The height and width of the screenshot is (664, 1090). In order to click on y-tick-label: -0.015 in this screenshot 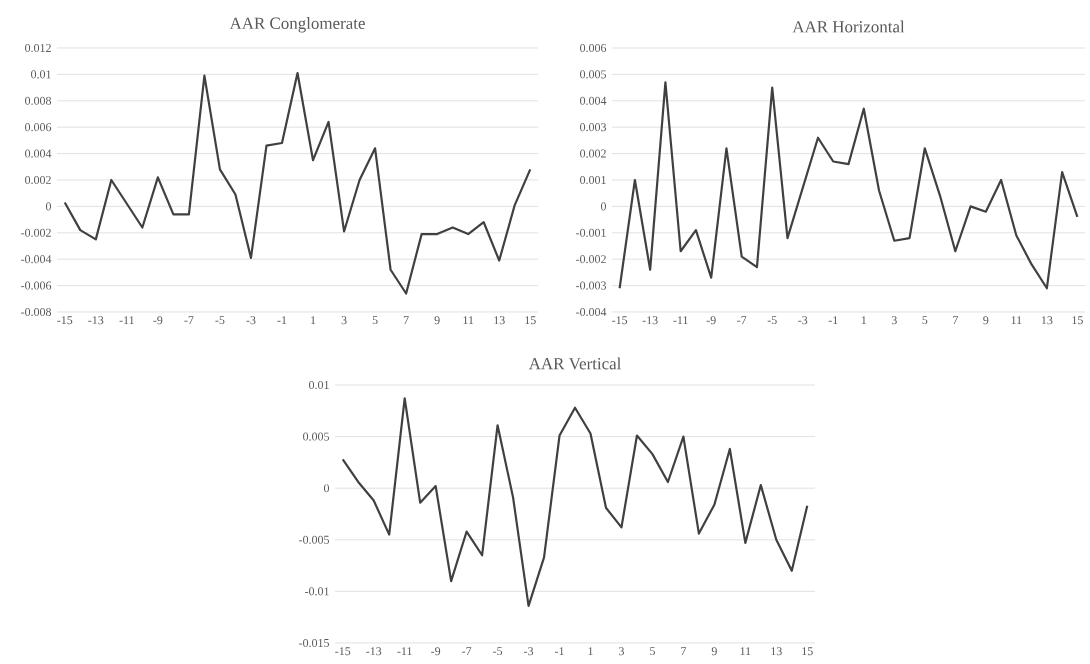, I will do `click(314, 643)`.